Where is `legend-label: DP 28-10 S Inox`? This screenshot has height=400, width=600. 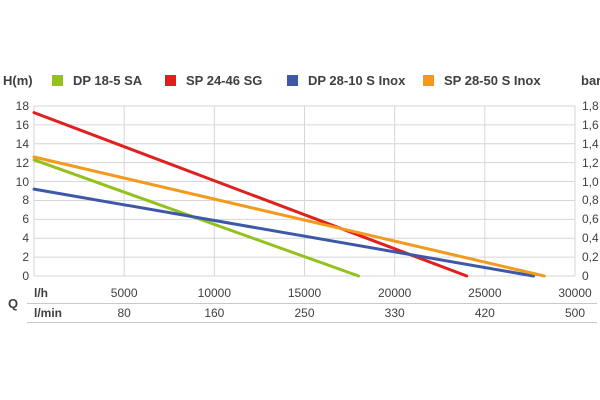 legend-label: DP 28-10 S Inox is located at coordinates (357, 80).